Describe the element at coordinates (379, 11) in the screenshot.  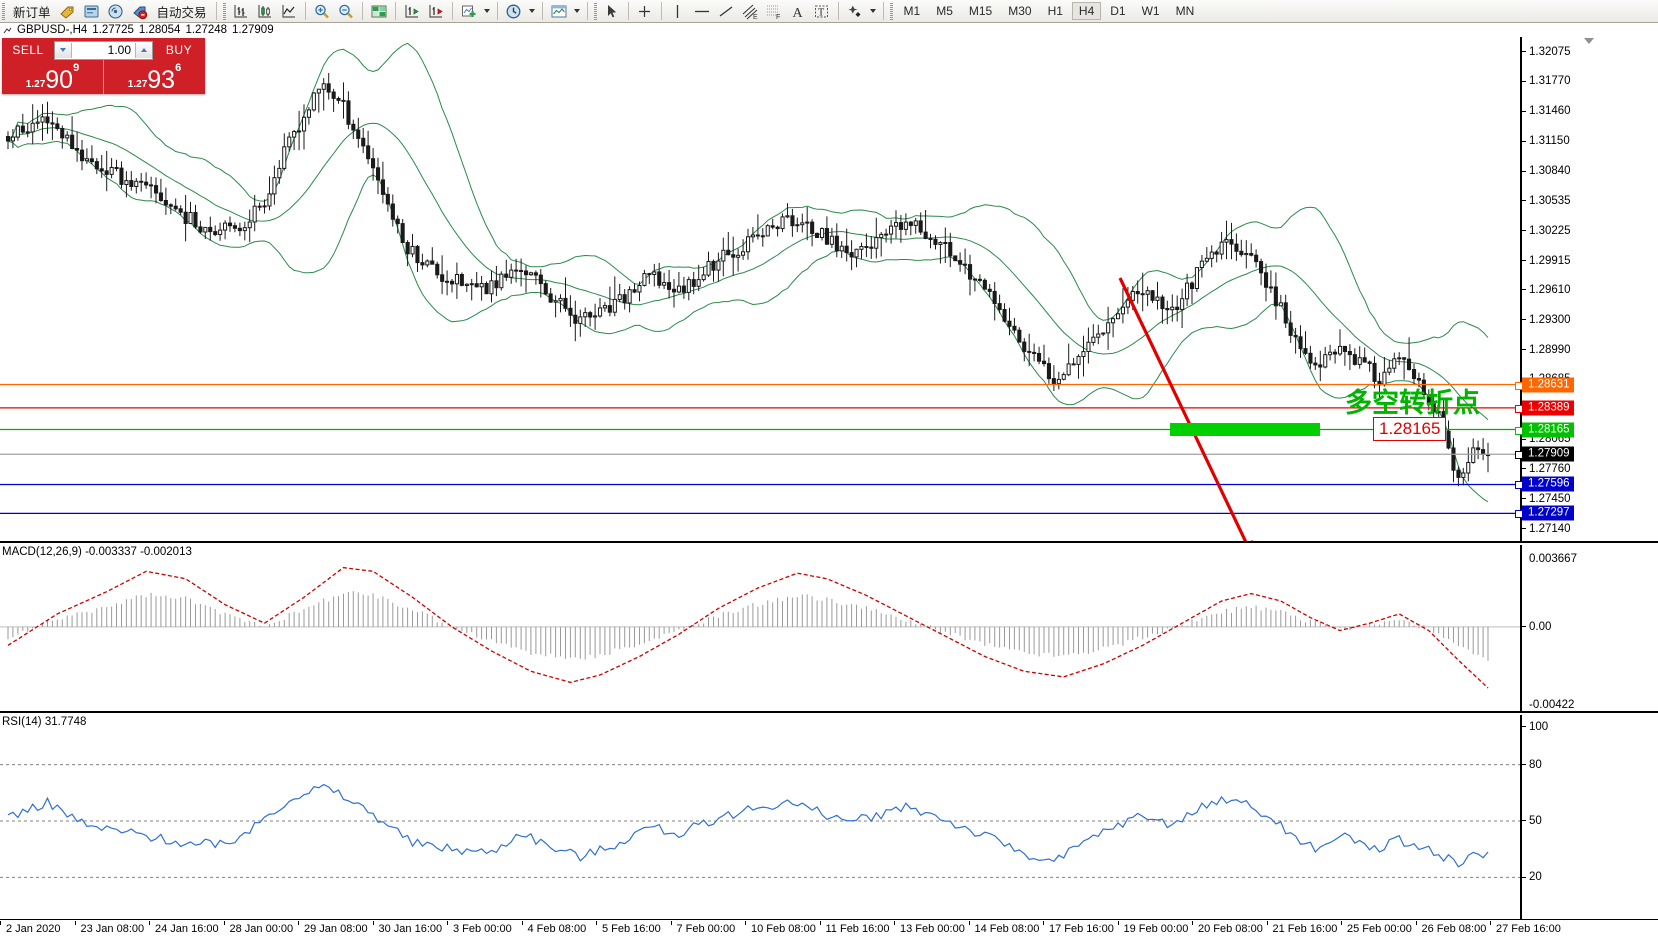
I see `terminal-icon` at that location.